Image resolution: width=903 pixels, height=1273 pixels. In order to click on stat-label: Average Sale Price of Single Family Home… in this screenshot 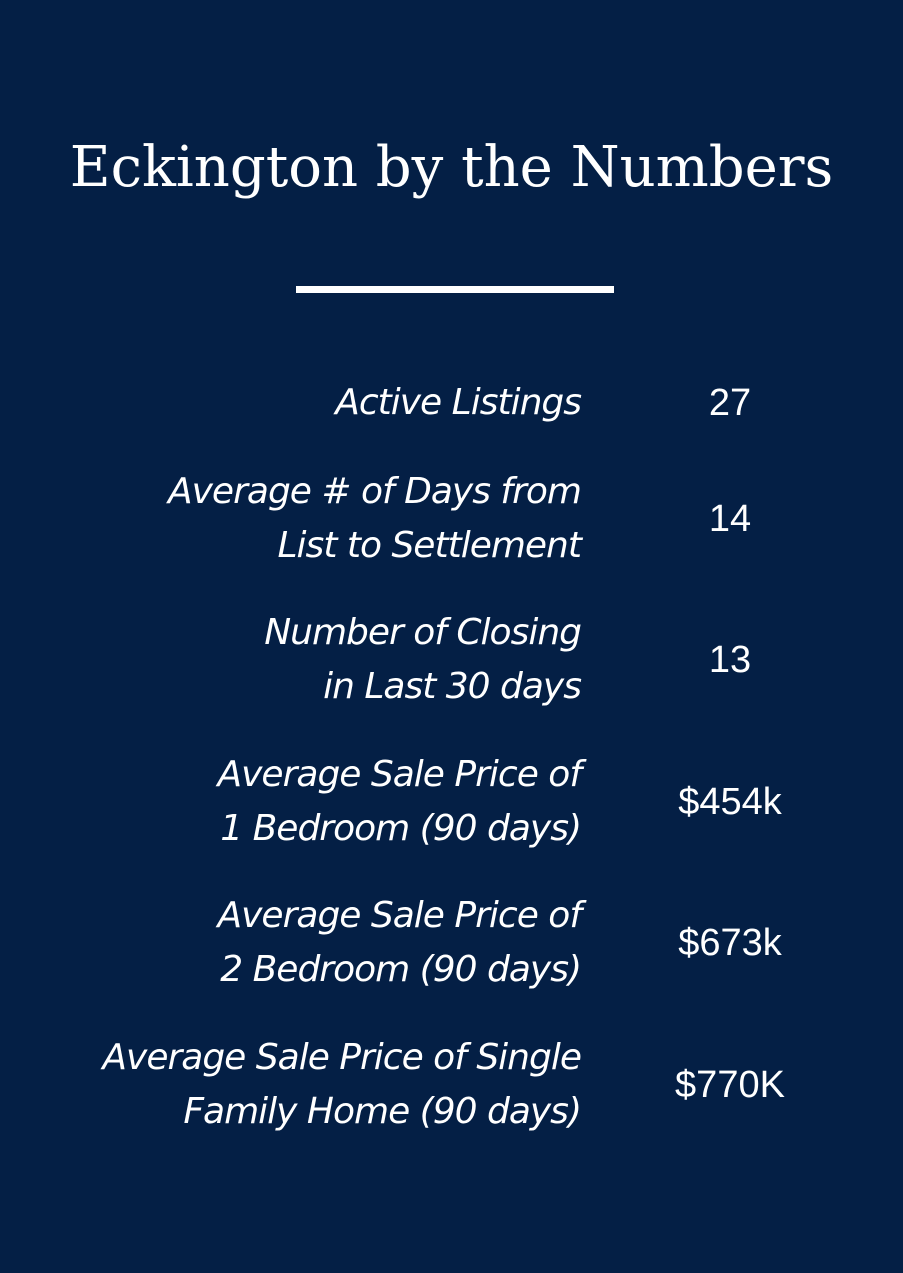, I will do `click(321, 1085)`.